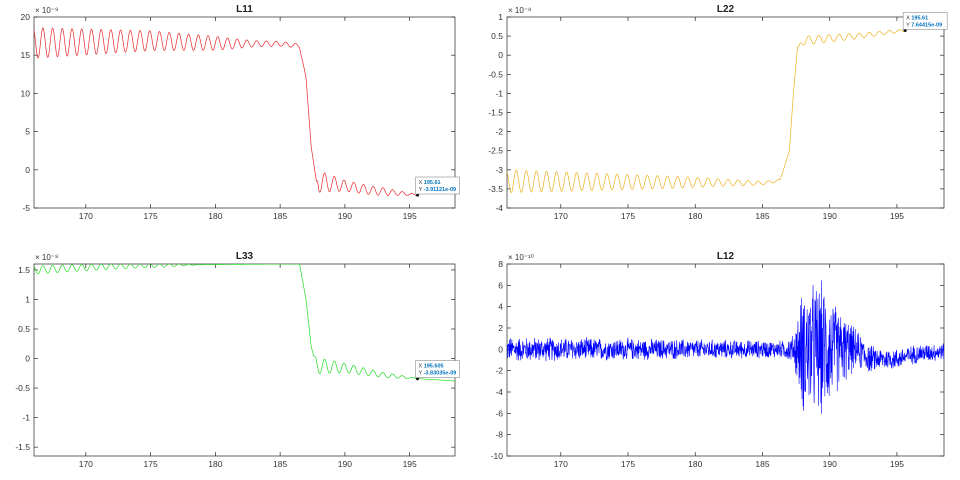 Image resolution: width=960 pixels, height=480 pixels. I want to click on y-tick-label: 4, so click(500, 307).